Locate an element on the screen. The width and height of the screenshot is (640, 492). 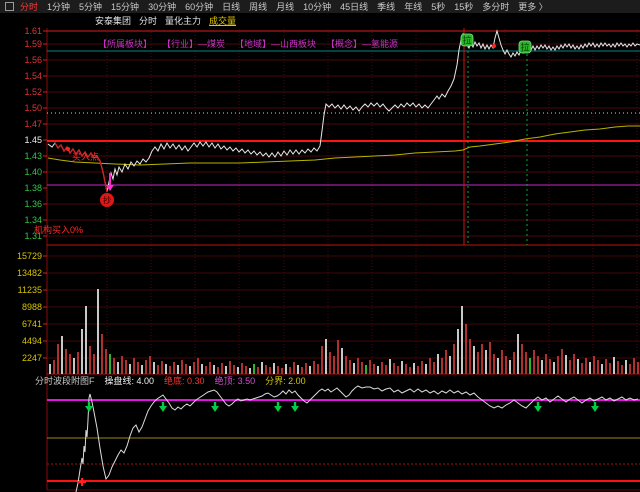
price-axis-label: 1.31 is located at coordinates (33, 236).